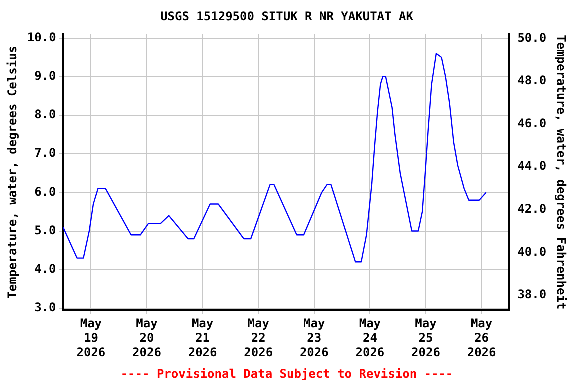 The image size is (576, 384). What do you see at coordinates (259, 338) in the screenshot?
I see `x-tick-label: May 22 2026` at bounding box center [259, 338].